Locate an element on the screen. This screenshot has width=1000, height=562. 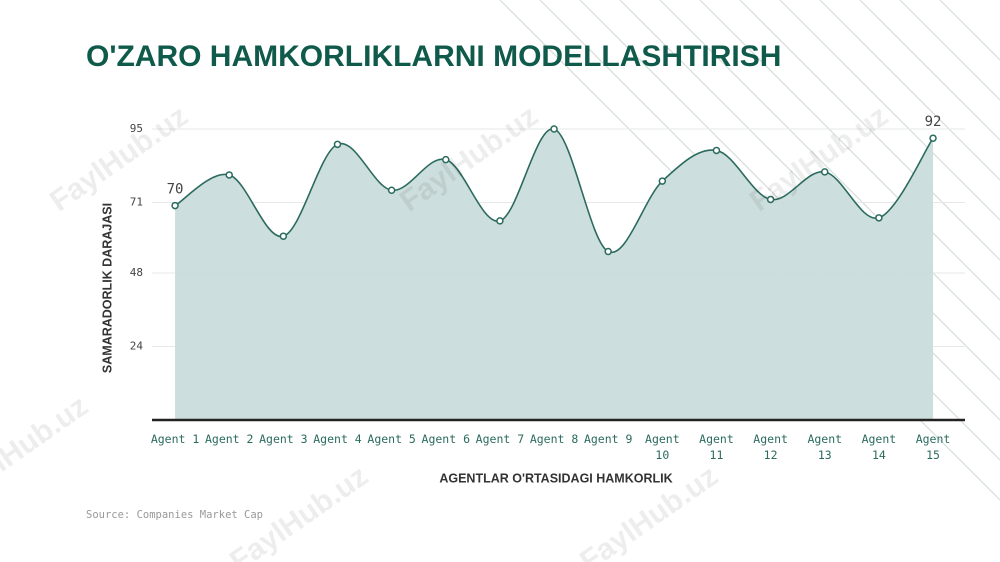
x-tick-label: Agent 2 is located at coordinates (229, 439).